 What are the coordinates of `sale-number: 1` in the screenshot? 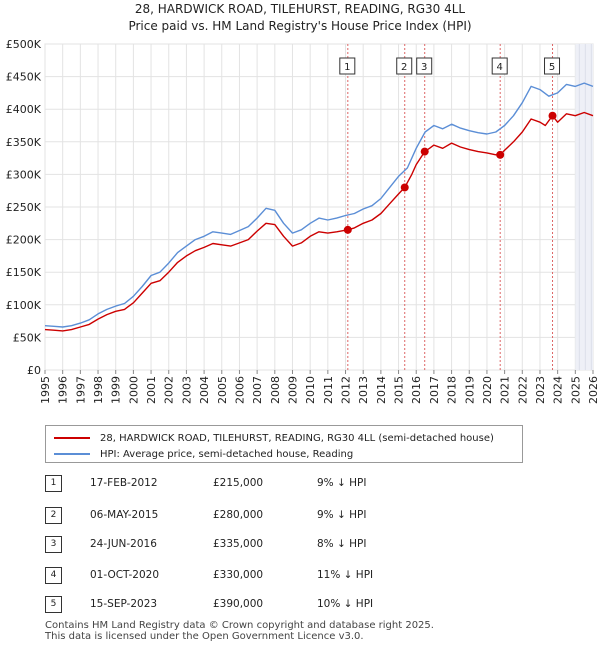 It's located at (53, 483).